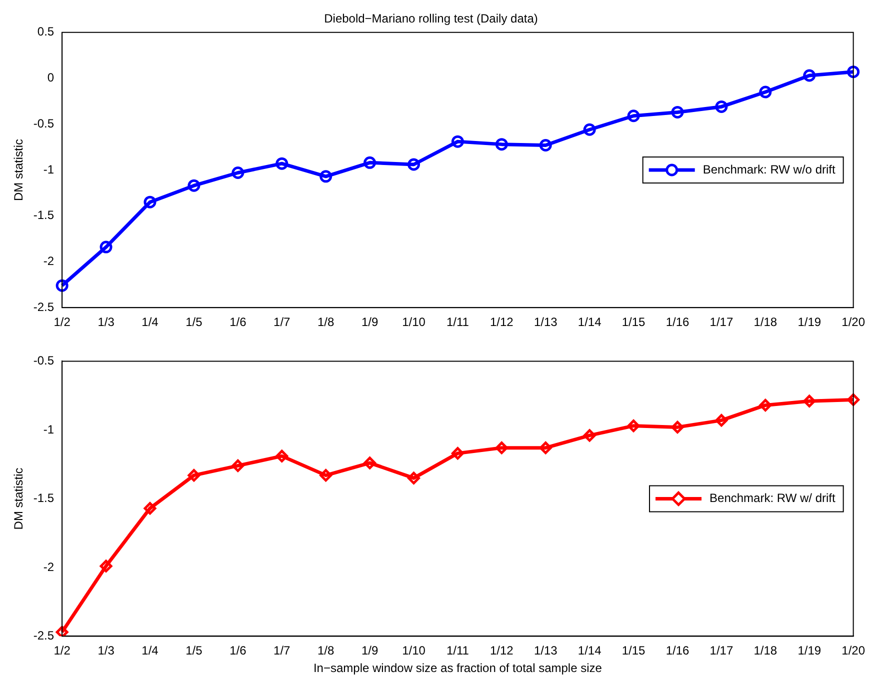 This screenshot has height=696, width=877. Describe the element at coordinates (457, 668) in the screenshot. I see `x-axis-title: In−sample window size as fraction of total sample size` at that location.